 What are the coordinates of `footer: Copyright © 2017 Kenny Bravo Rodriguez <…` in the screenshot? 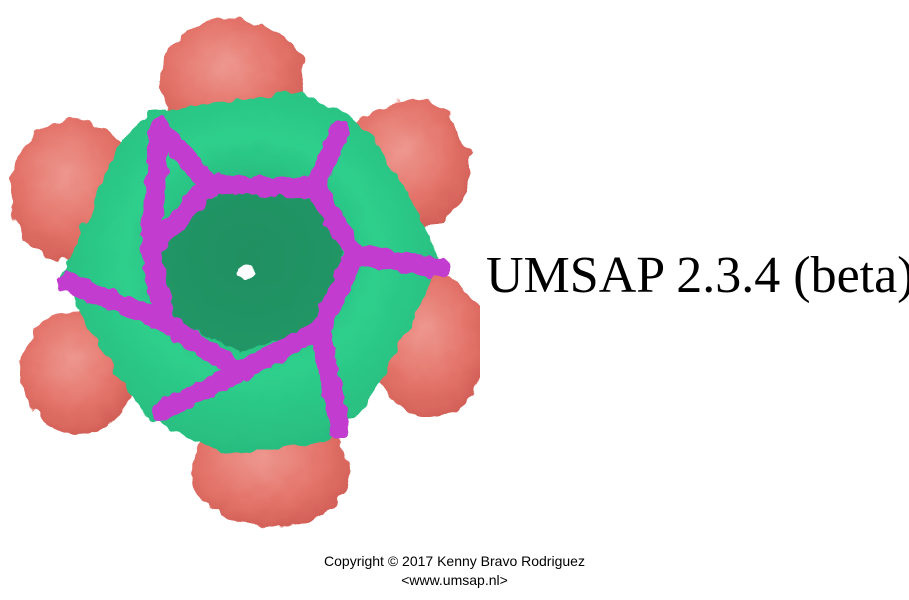 It's located at (454, 571).